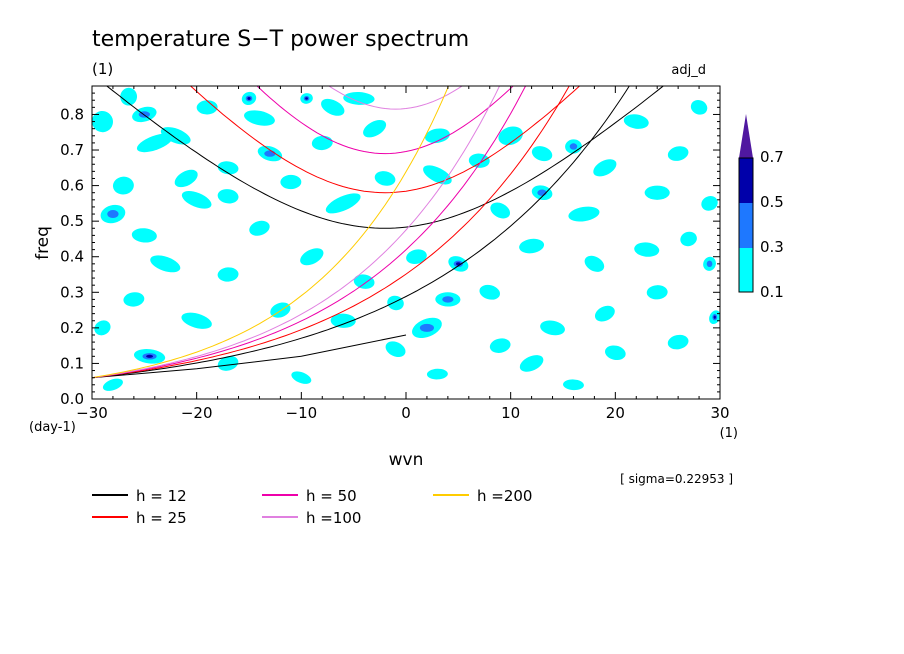 Image resolution: width=904 pixels, height=654 pixels. Describe the element at coordinates (72, 399) in the screenshot. I see `y-tick-label: 0.0` at that location.